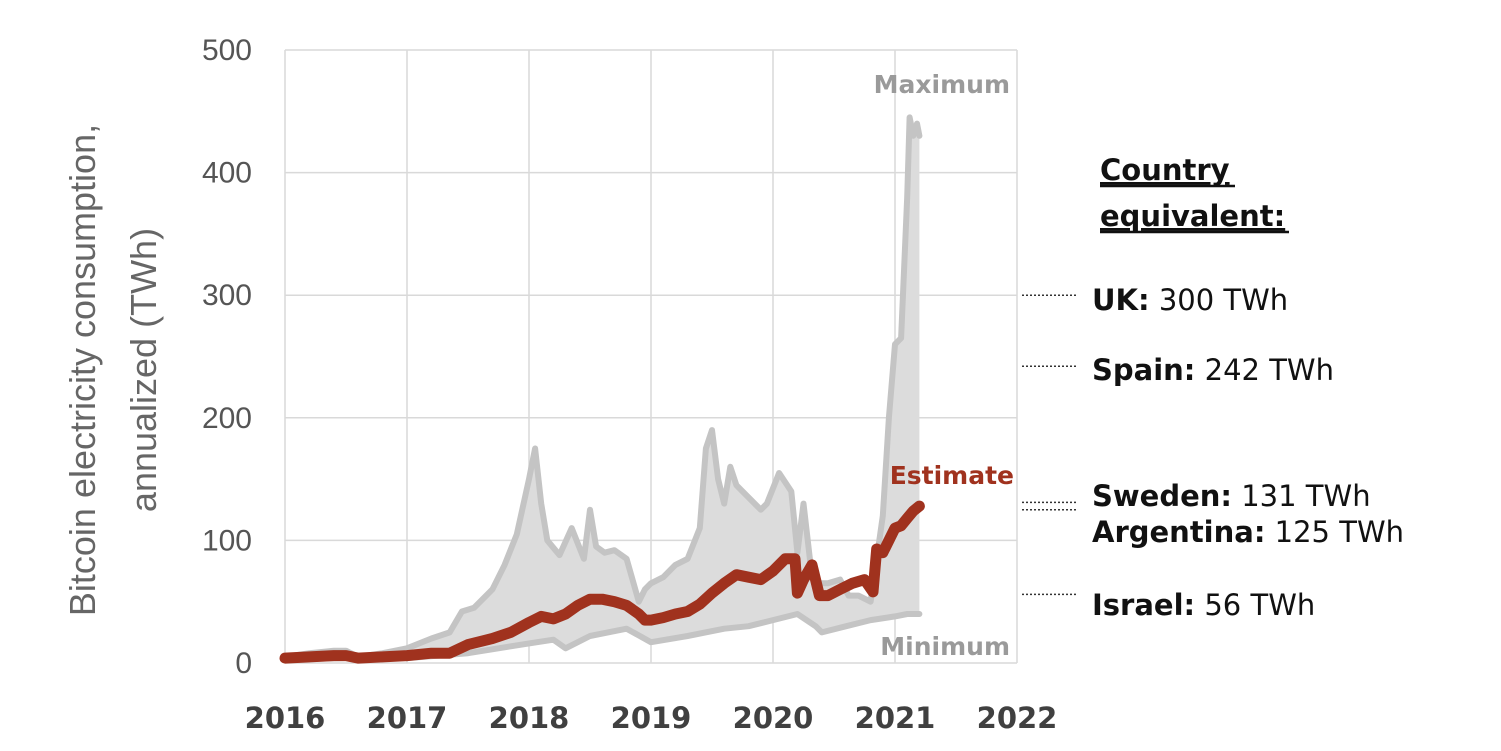 The width and height of the screenshot is (1501, 751). I want to click on country-label-2: Sweden: 131 TWh, so click(1231, 496).